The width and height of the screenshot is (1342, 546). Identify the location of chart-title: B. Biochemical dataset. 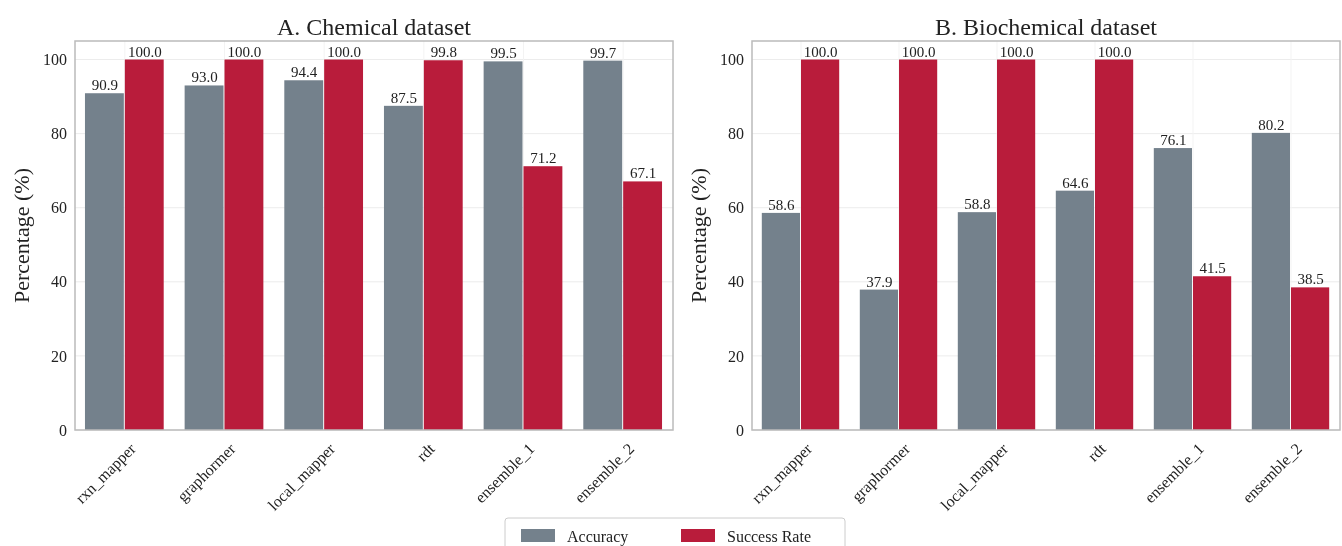
(1046, 27).